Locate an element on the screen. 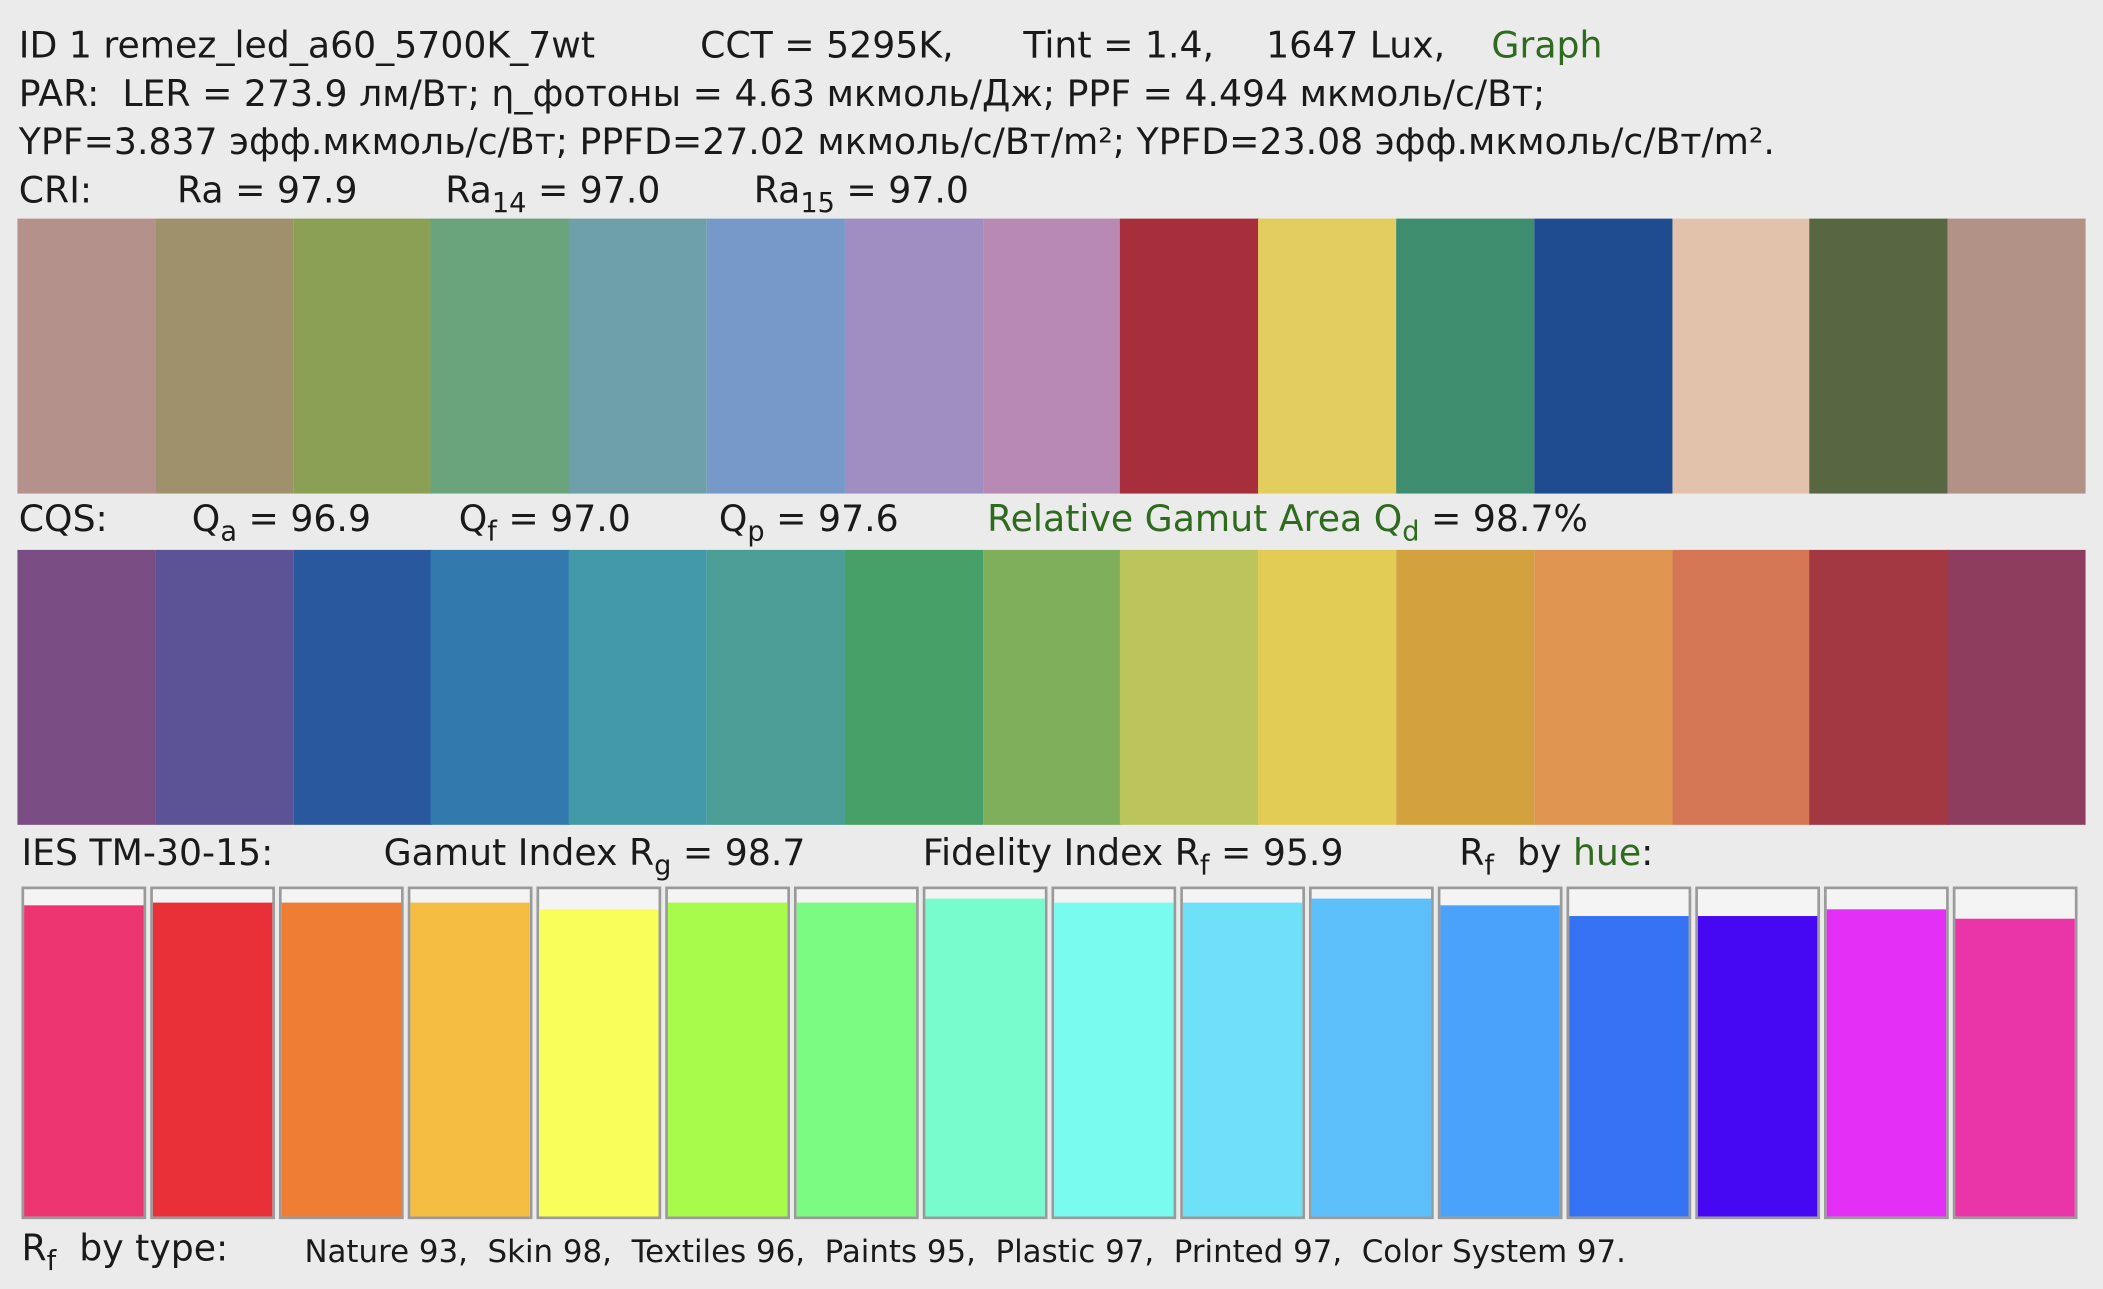  cqs-qf: Qf = 97.0 is located at coordinates (544, 521).